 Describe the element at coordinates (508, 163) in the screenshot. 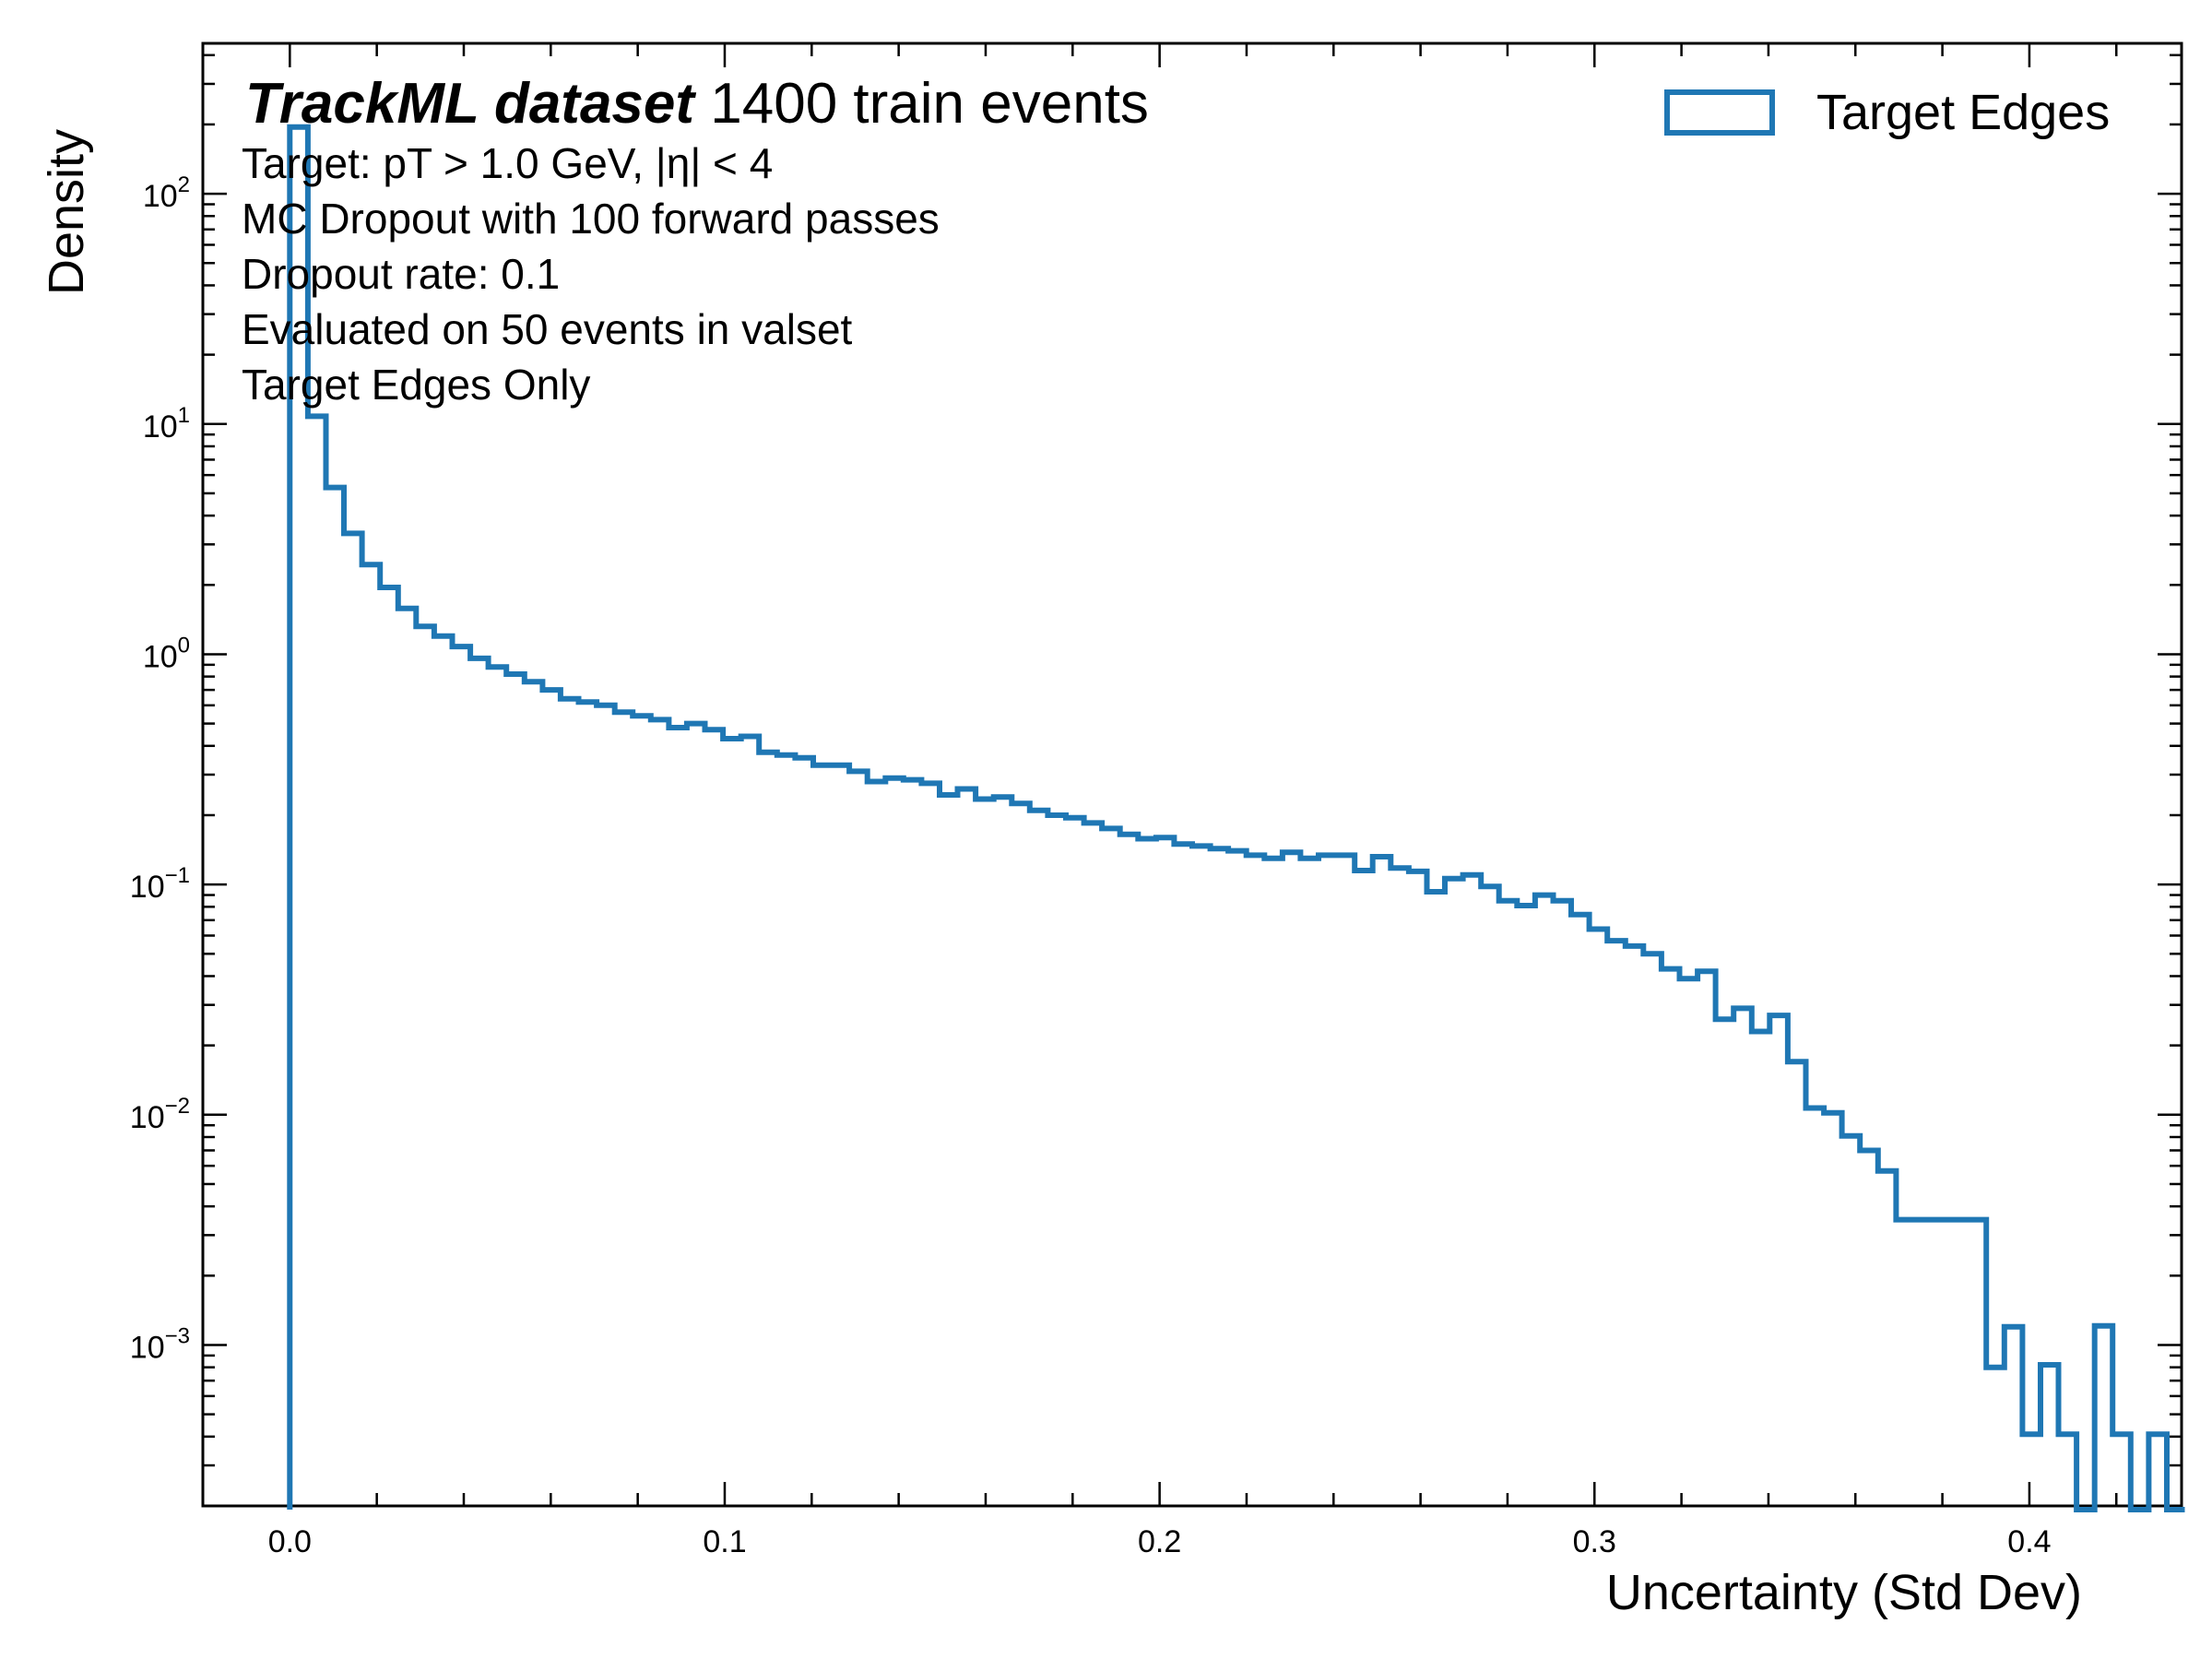

I see `annotation-line: Target: pT > 1.0 GeV, |η| < 4` at that location.